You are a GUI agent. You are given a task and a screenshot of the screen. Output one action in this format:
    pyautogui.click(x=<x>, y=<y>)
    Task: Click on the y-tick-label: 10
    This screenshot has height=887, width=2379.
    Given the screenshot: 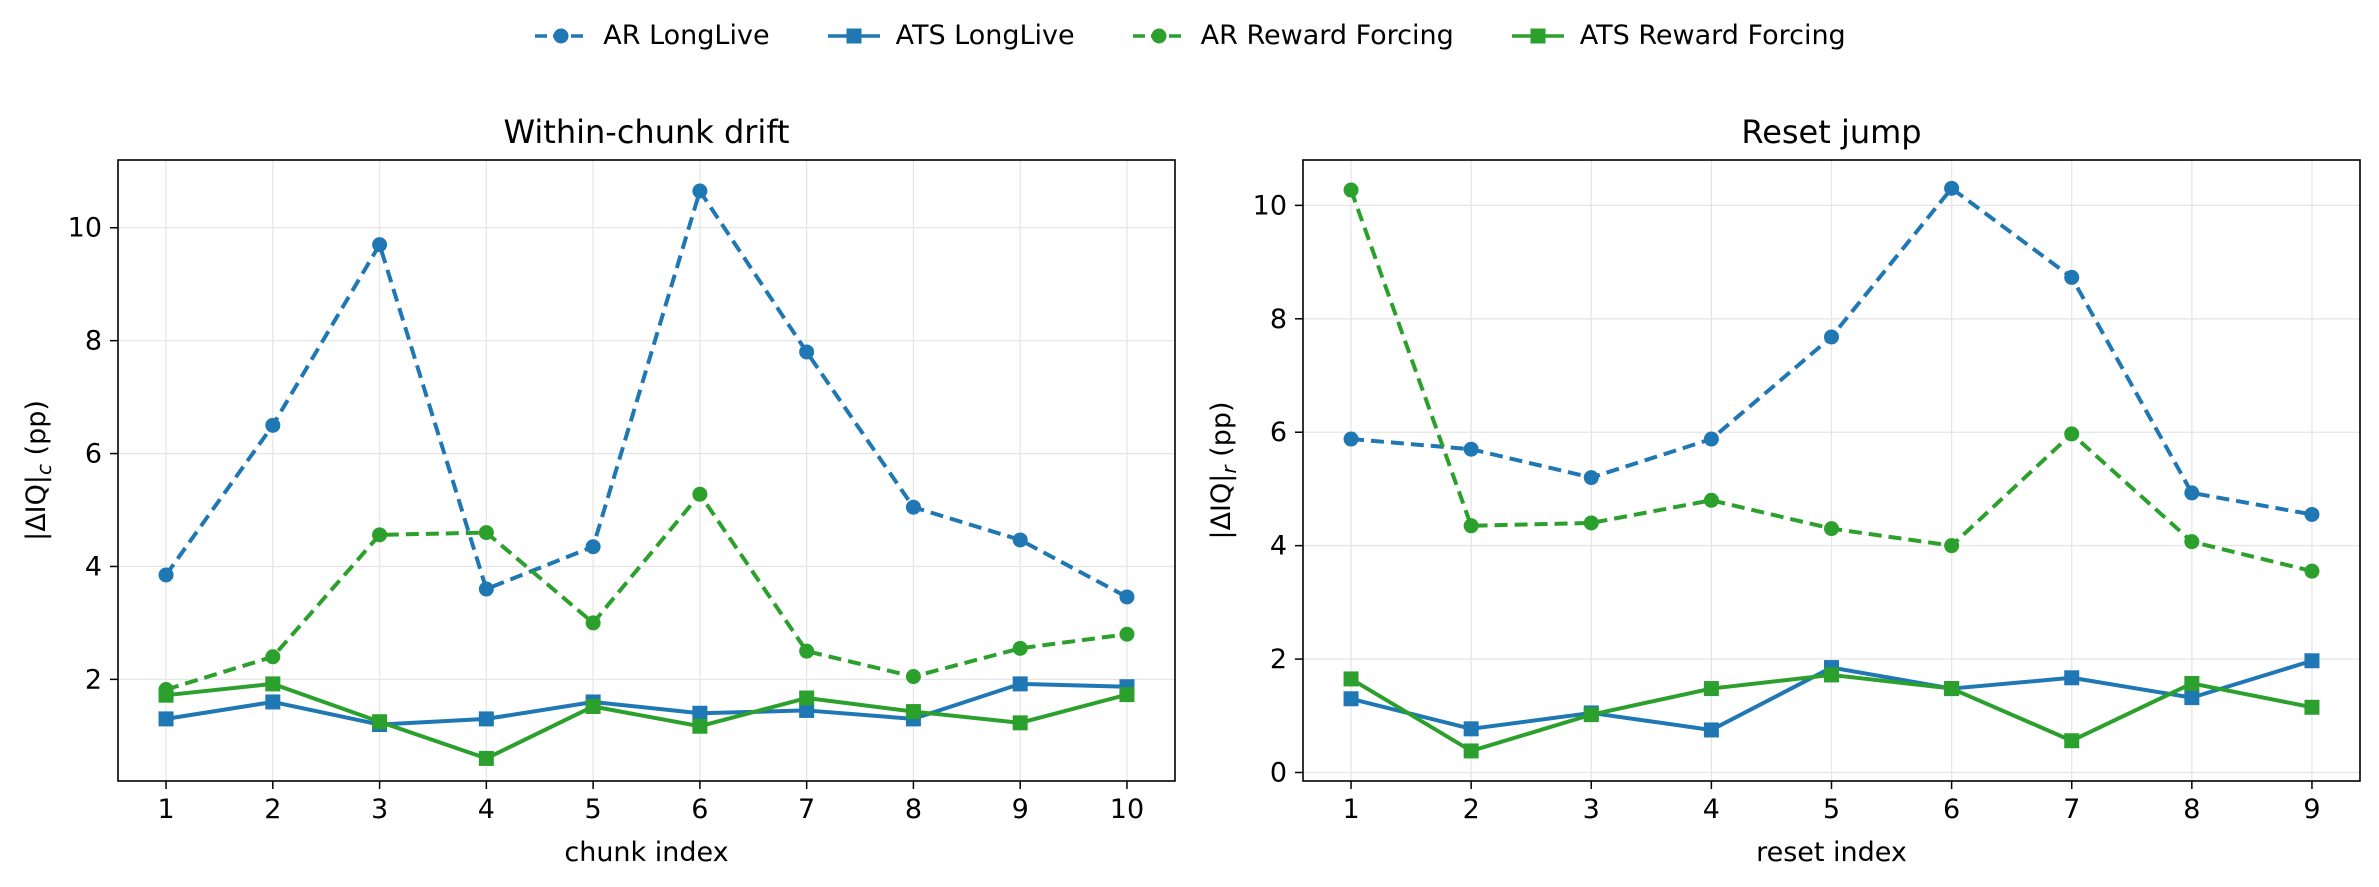 What is the action you would take?
    pyautogui.click(x=1270, y=205)
    